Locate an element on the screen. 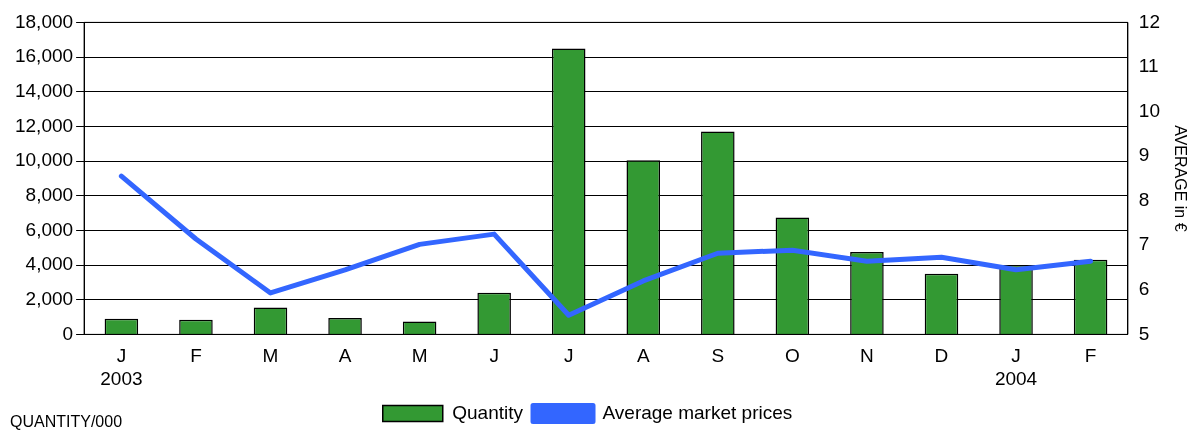 The image size is (1199, 441). y2-tick-label: 11 is located at coordinates (1148, 66).